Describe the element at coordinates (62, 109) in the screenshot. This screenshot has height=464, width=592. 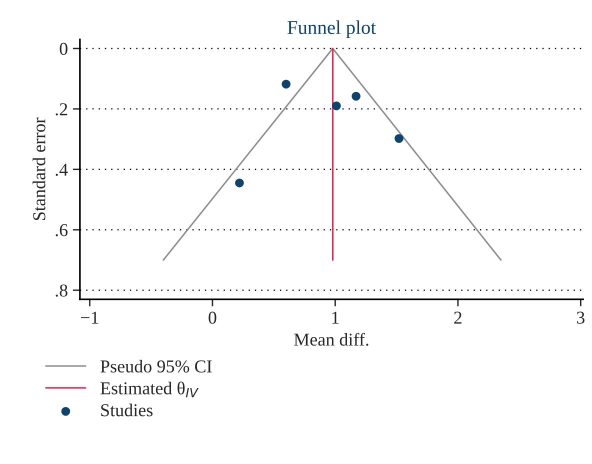
I see `y-tick-label: .2` at that location.